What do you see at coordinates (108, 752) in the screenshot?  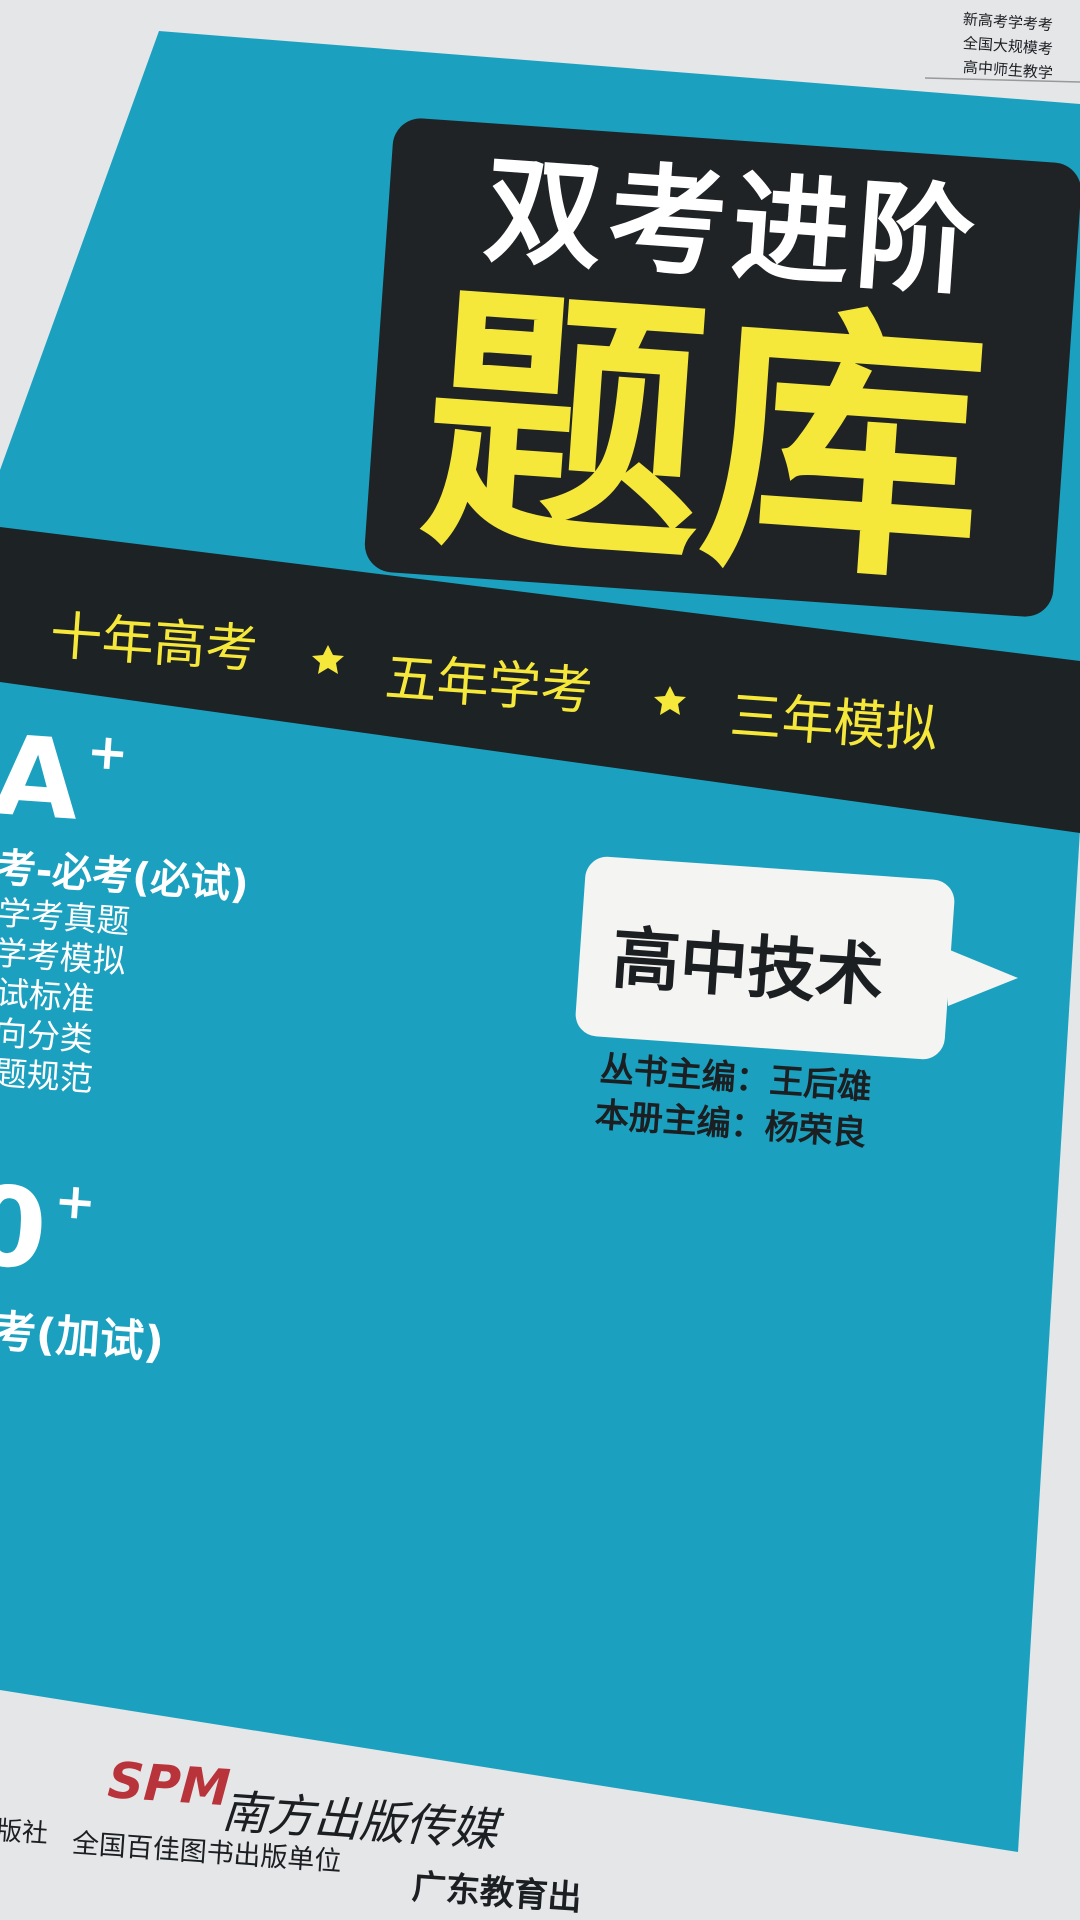 I see `grade-sup: +` at bounding box center [108, 752].